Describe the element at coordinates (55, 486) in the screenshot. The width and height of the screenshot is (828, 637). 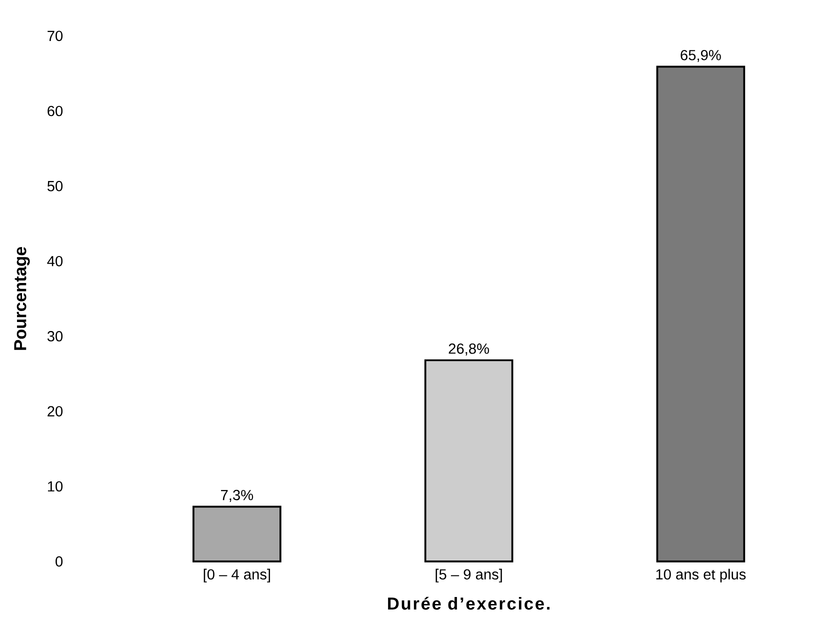
I see `y-tick-label: 10` at that location.